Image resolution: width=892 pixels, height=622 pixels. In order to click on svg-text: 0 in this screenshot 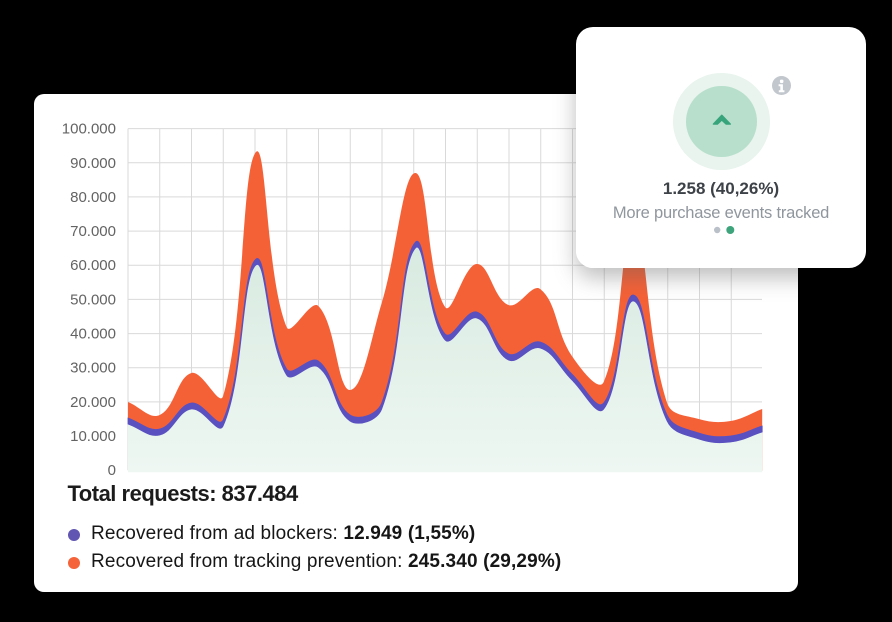, I will do `click(112, 470)`.